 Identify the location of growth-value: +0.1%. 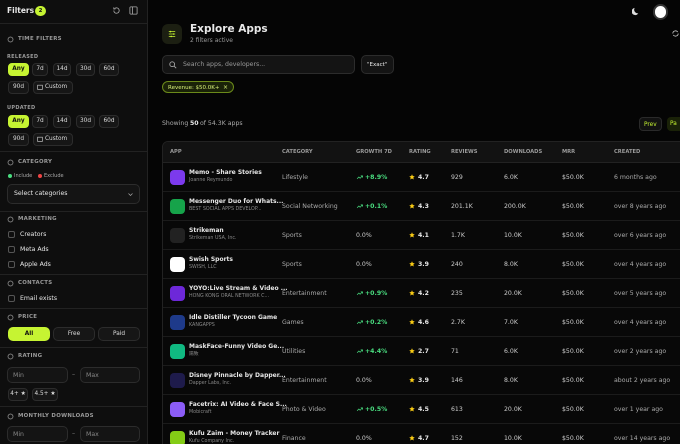
(376, 206).